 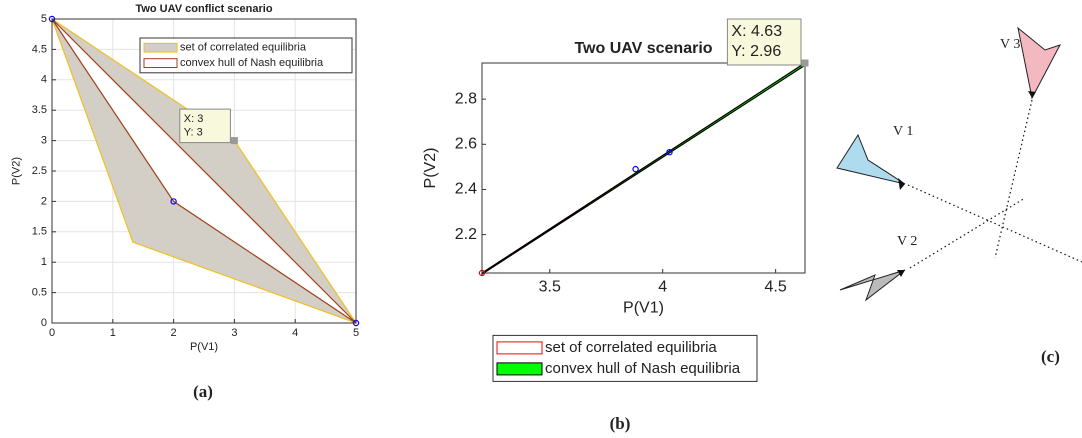 I want to click on panel-caption: (b), so click(x=620, y=423).